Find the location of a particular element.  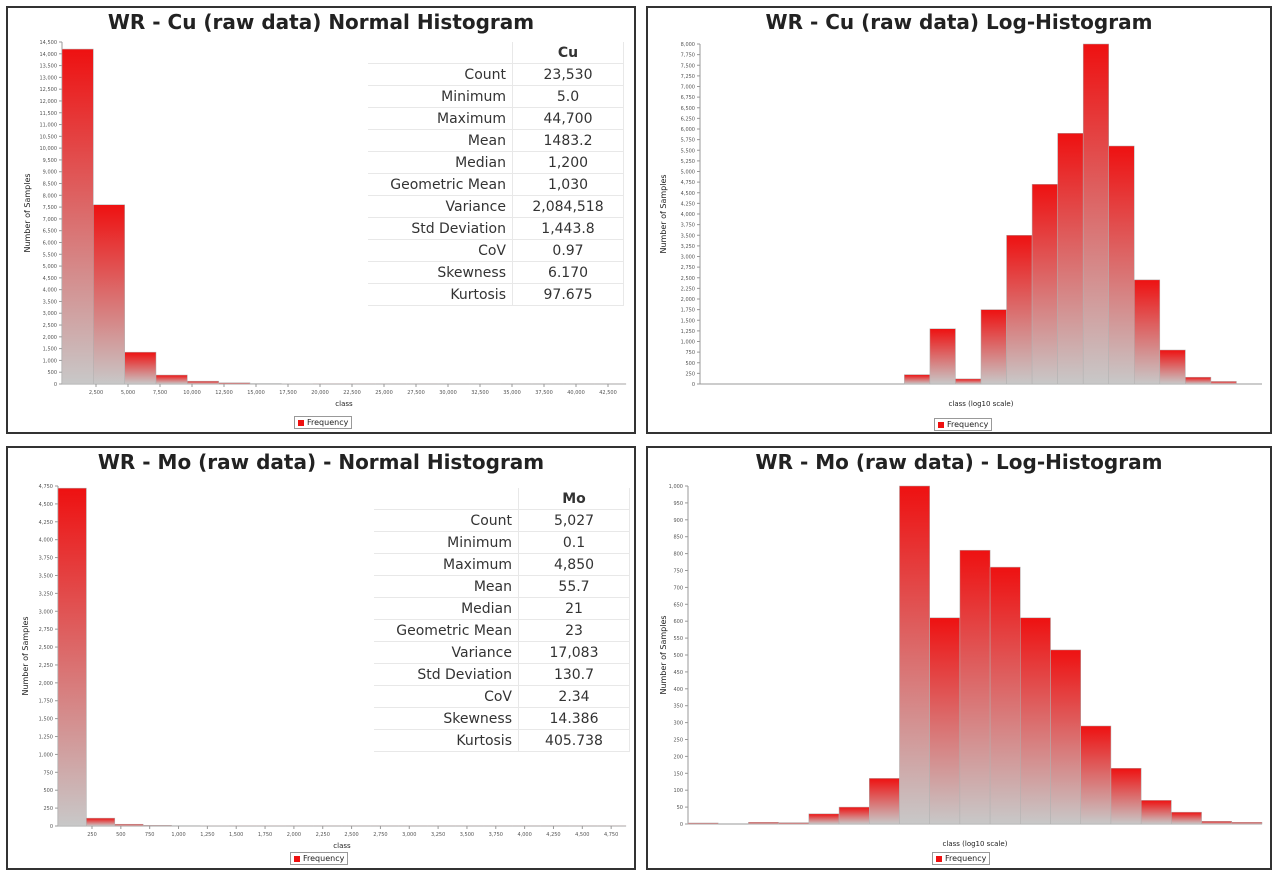

stats-row: Kurtosis 405.738 is located at coordinates (502, 740).